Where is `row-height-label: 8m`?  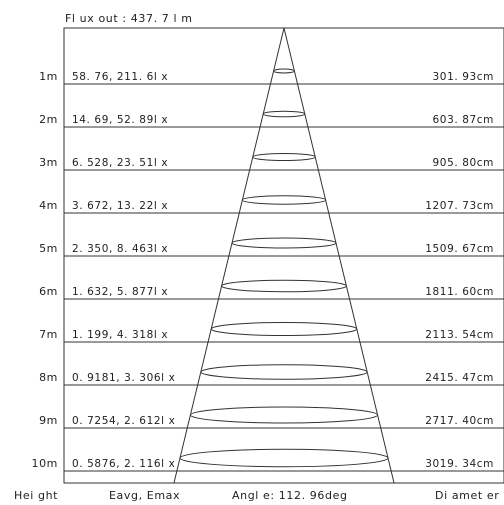 row-height-label: 8m is located at coordinates (48, 377).